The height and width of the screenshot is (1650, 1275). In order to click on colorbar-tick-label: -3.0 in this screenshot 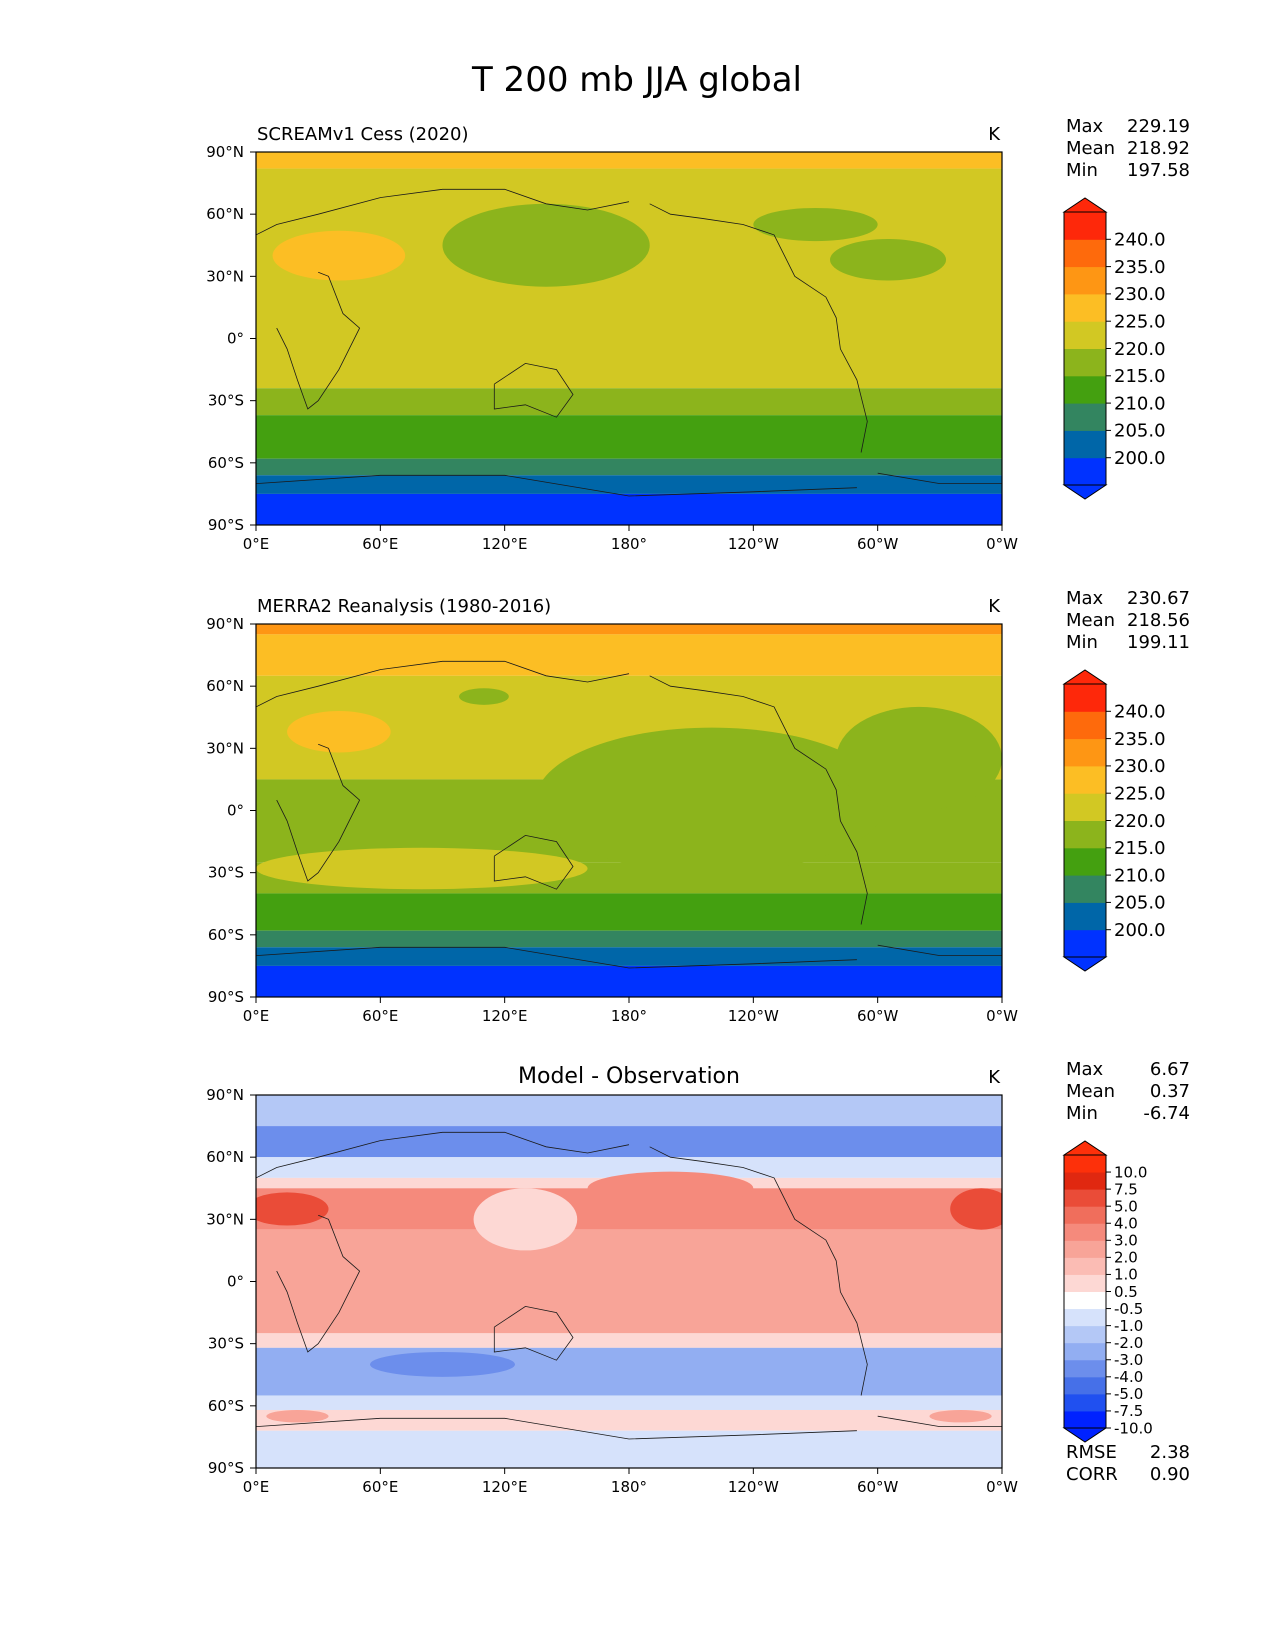, I will do `click(1128, 1360)`.